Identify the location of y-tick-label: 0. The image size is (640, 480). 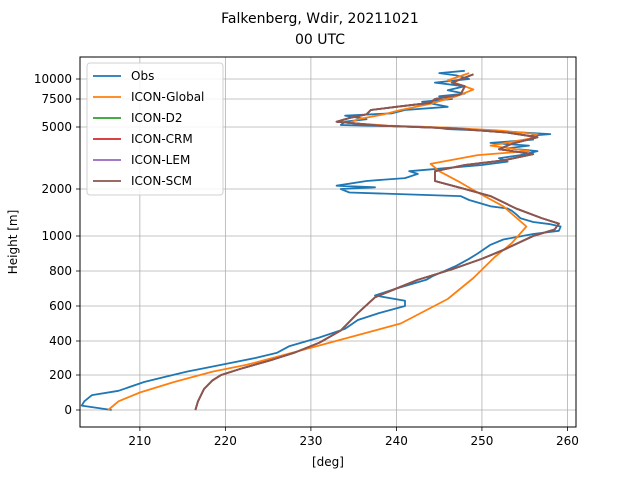
(68, 410).